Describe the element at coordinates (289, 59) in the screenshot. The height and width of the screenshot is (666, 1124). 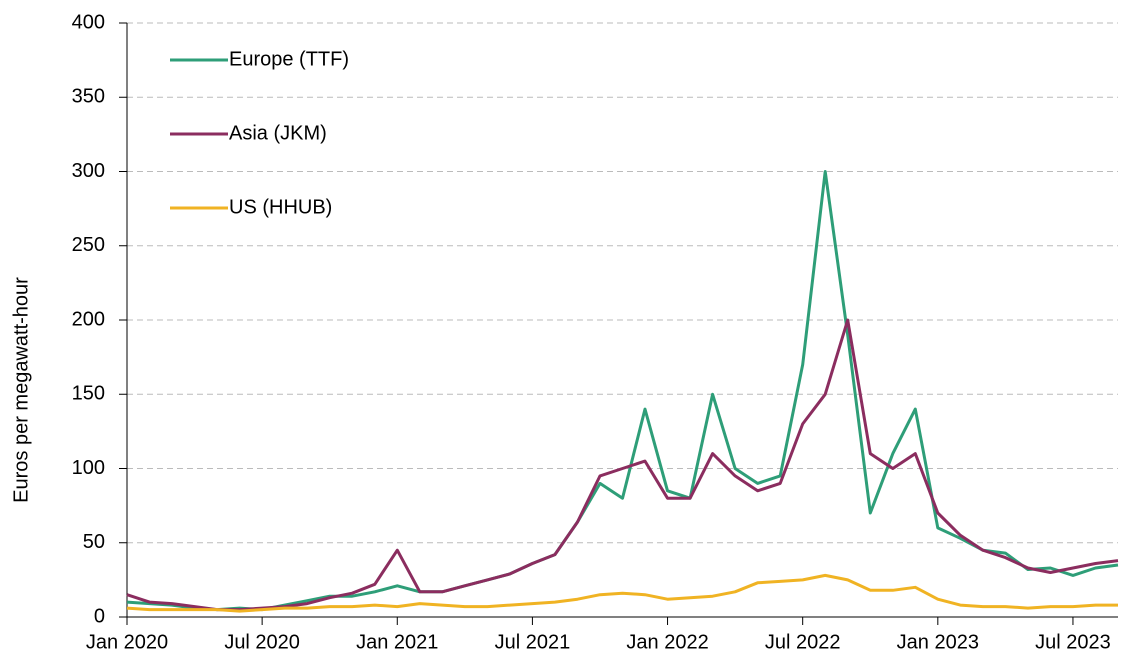
I see `legend-label: Europe (TTF)` at that location.